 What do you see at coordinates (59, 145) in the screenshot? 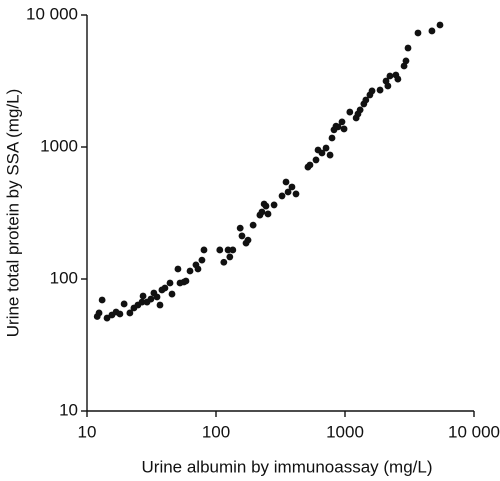
I see `y-tick-label: 1000` at bounding box center [59, 145].